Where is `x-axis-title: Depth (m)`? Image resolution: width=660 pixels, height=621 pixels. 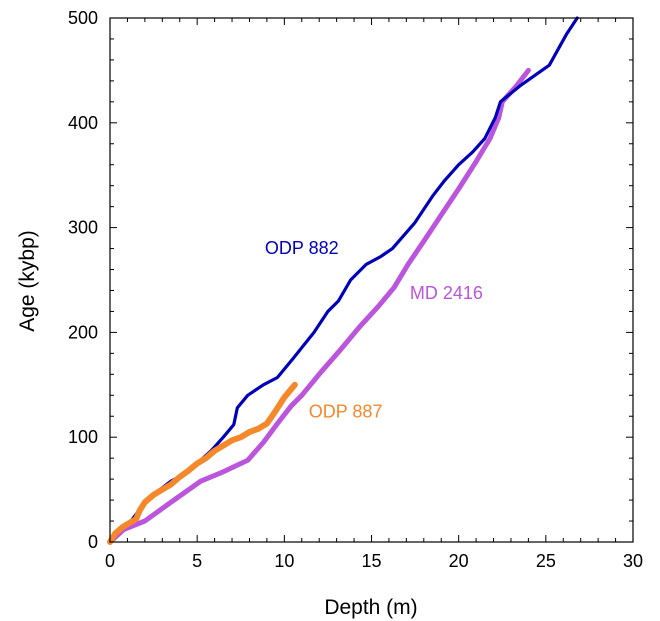 x-axis-title: Depth (m) is located at coordinates (370, 607).